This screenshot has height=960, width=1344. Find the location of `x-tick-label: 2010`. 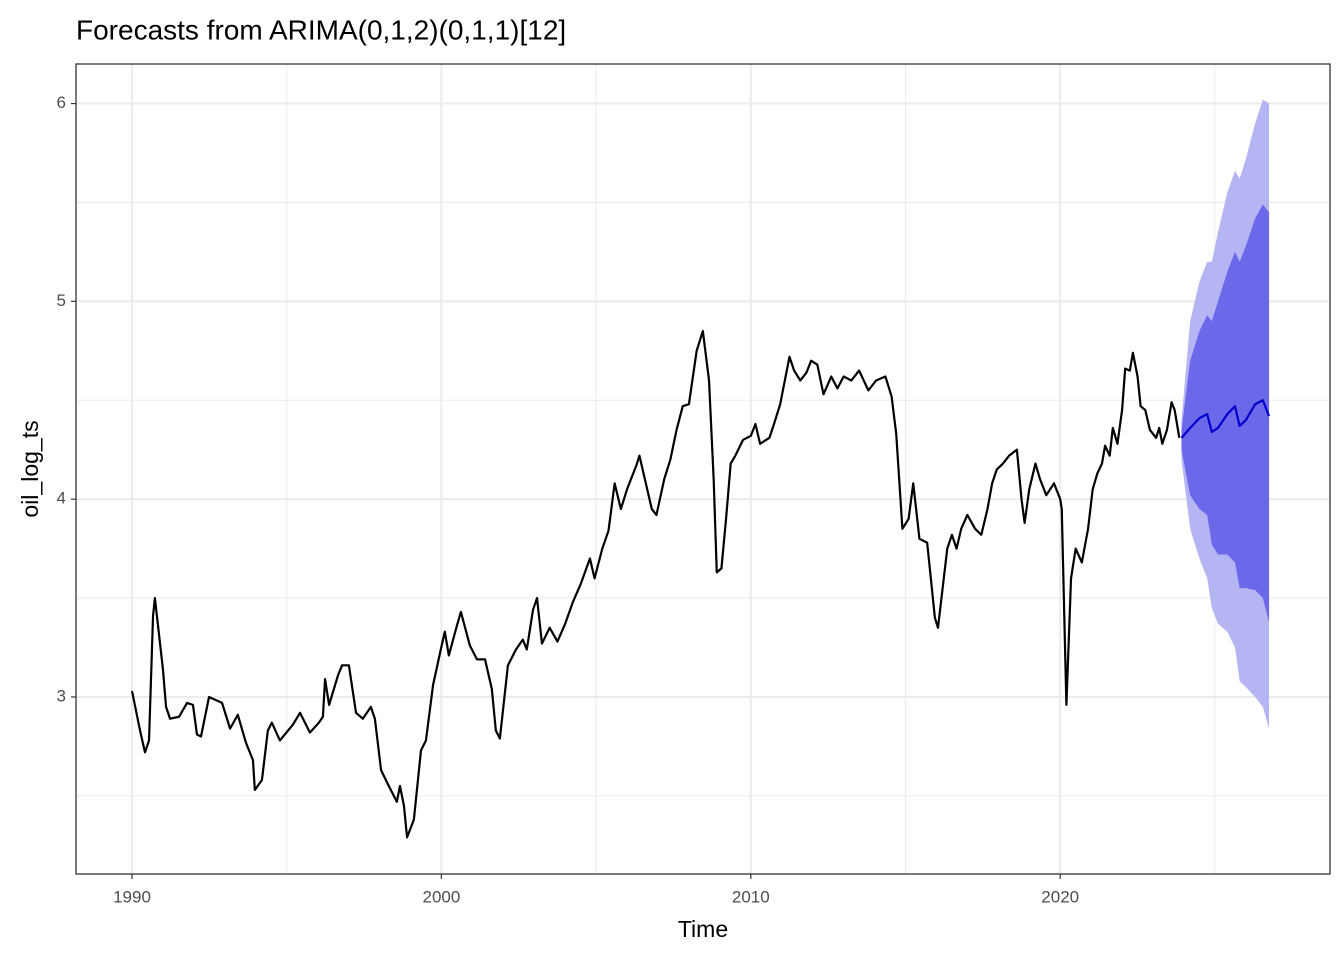

x-tick-label: 2010 is located at coordinates (751, 896).